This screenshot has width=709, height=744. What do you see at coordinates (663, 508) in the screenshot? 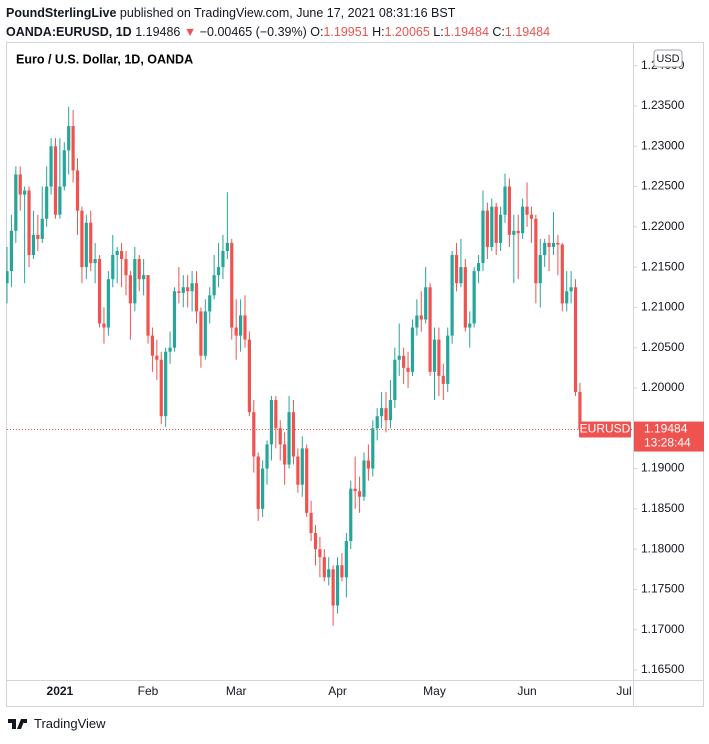
I see `y-tick-label: 1.18500` at bounding box center [663, 508].